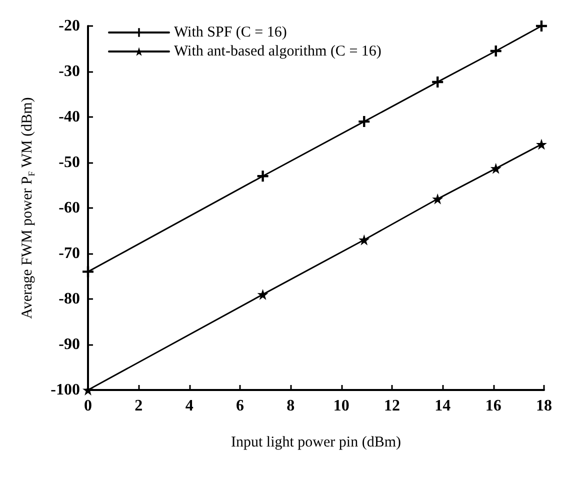 The image size is (574, 478). I want to click on x-tick-label: 8, so click(290, 406).